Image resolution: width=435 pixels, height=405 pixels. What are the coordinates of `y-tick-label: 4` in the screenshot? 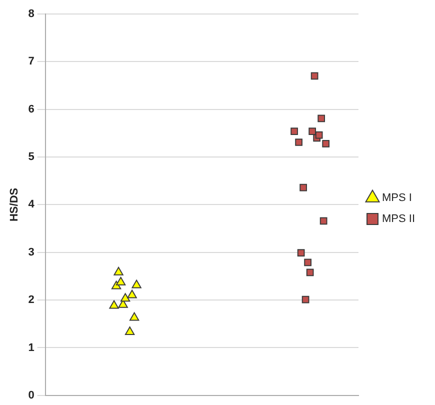 It's located at (32, 204).